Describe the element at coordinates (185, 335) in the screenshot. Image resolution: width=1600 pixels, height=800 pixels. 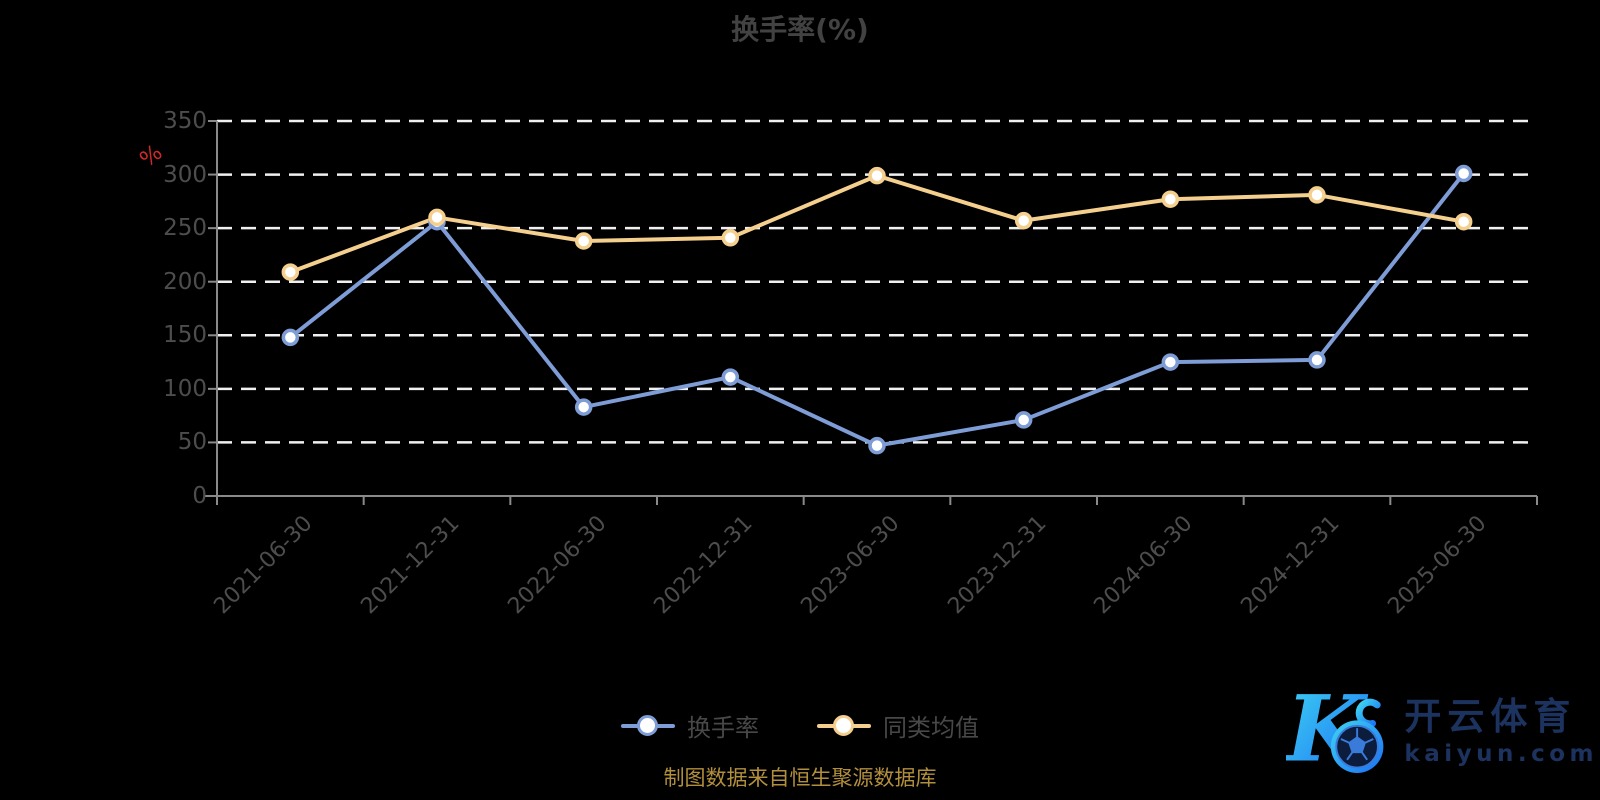
I see `y-axis-tick-label: 150` at that location.